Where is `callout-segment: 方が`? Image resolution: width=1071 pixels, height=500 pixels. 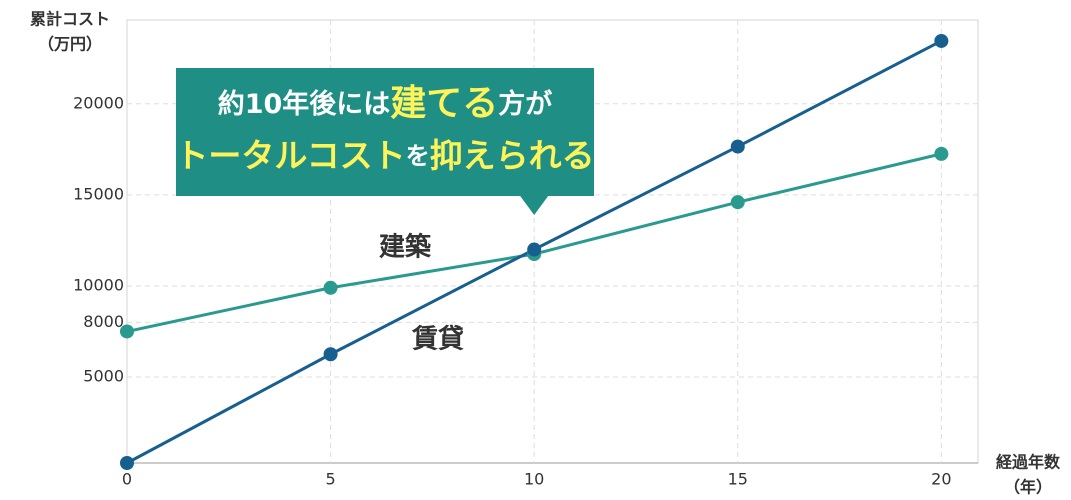 callout-segment: 方が is located at coordinates (525, 104).